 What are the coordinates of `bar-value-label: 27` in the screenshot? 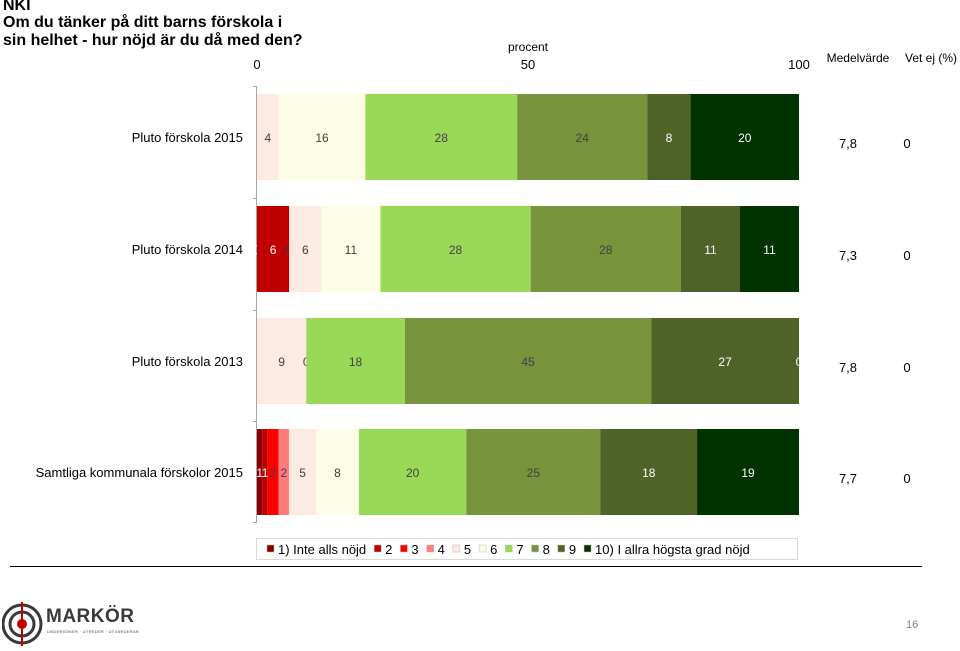 It's located at (725, 362).